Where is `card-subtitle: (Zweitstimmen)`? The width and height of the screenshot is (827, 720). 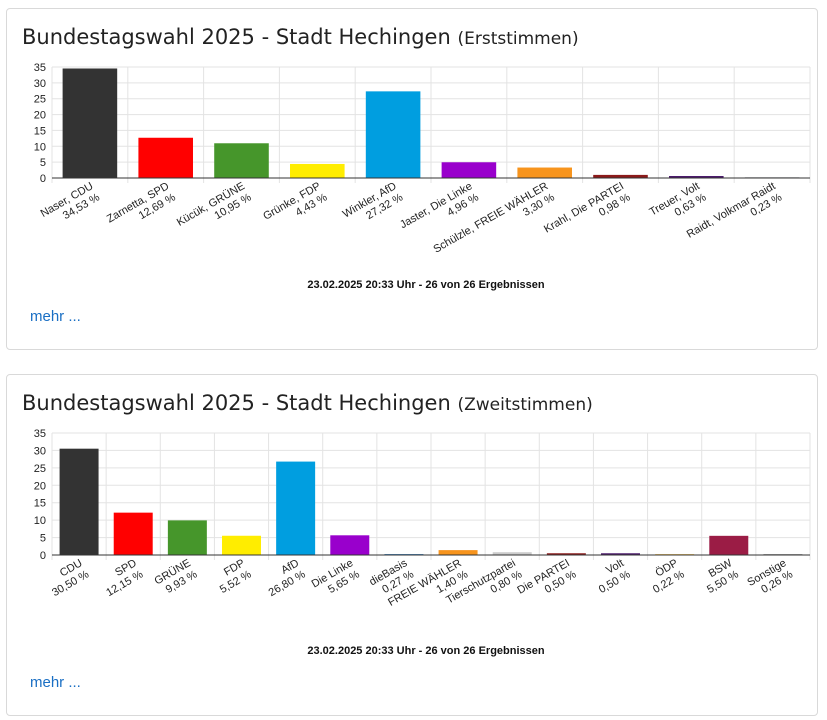 card-subtitle: (Zweitstimmen) is located at coordinates (525, 405).